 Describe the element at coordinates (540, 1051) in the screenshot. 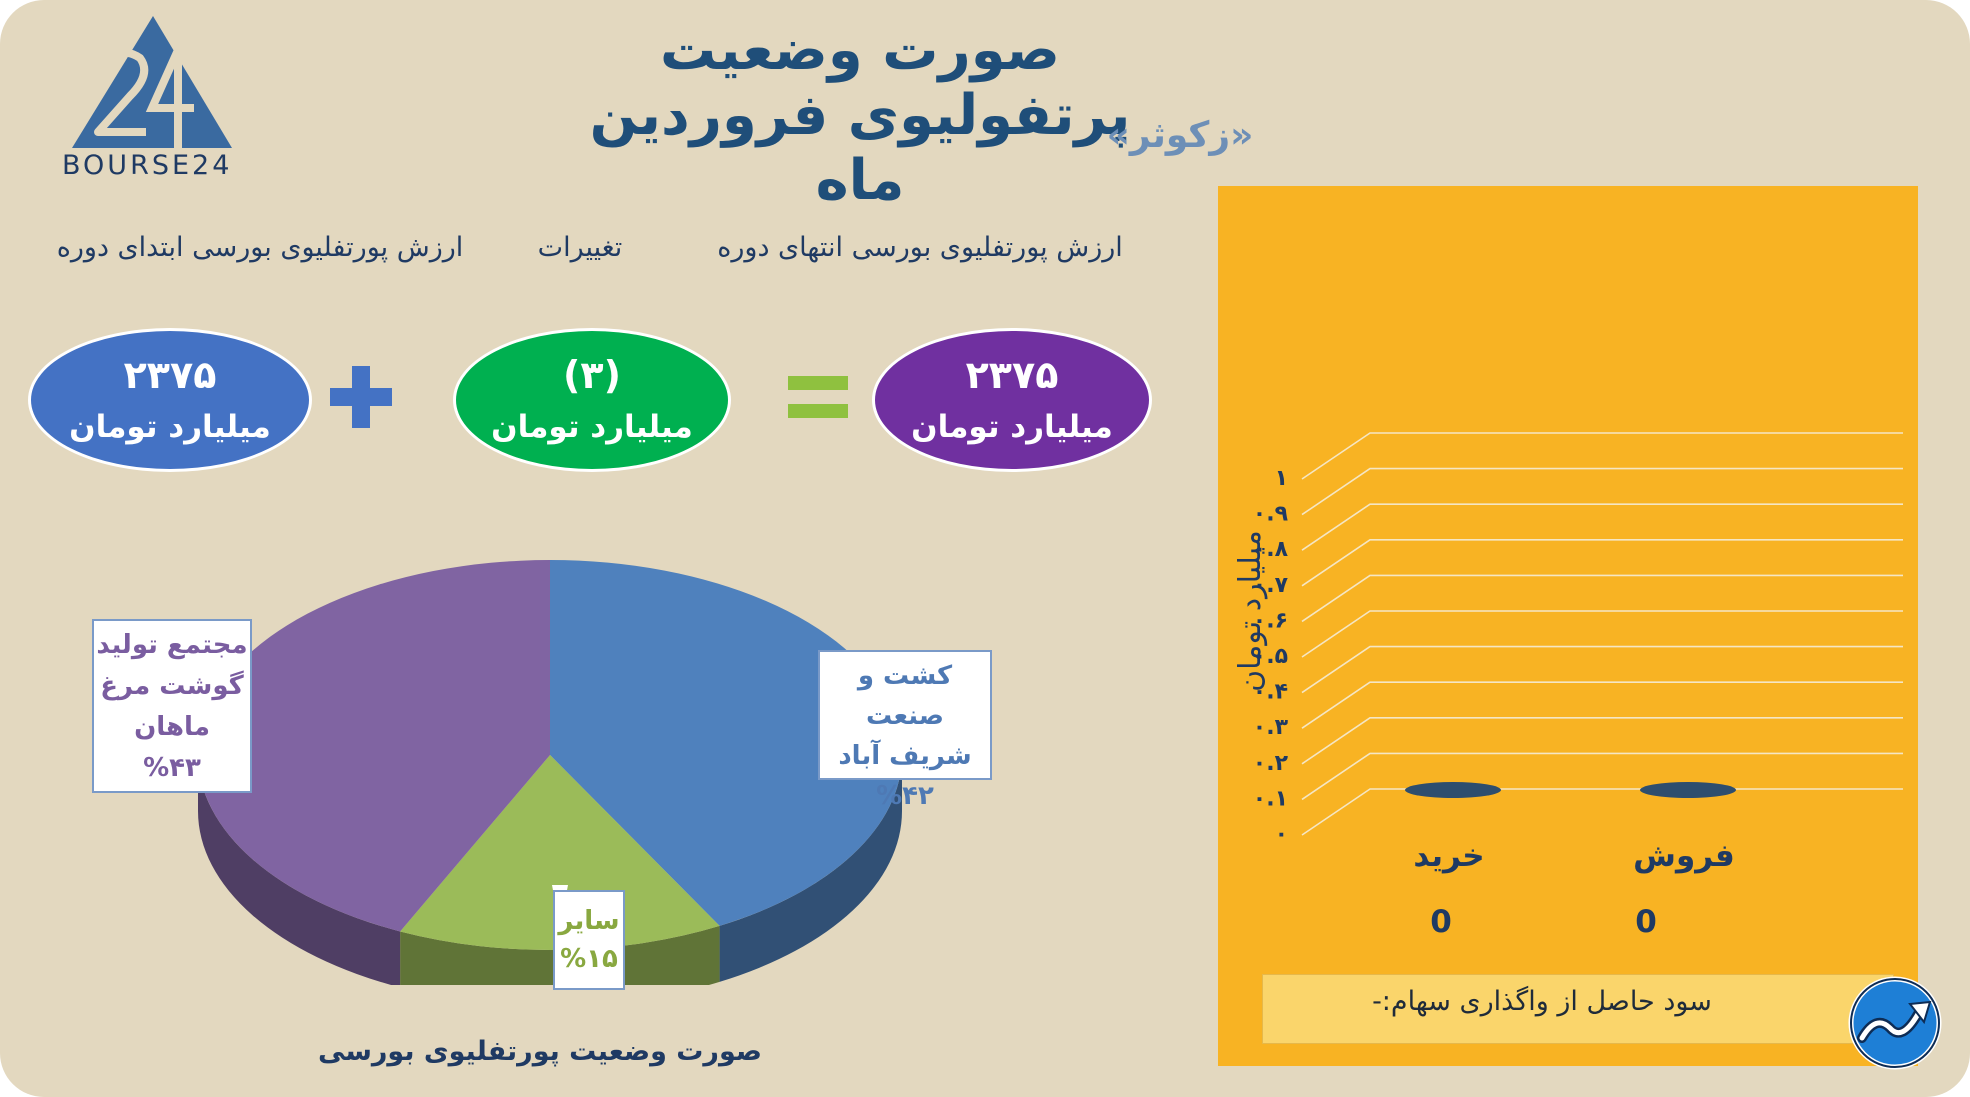

I see `pie-caption: صورت وضعیت پورتفلیوی بورسی` at that location.